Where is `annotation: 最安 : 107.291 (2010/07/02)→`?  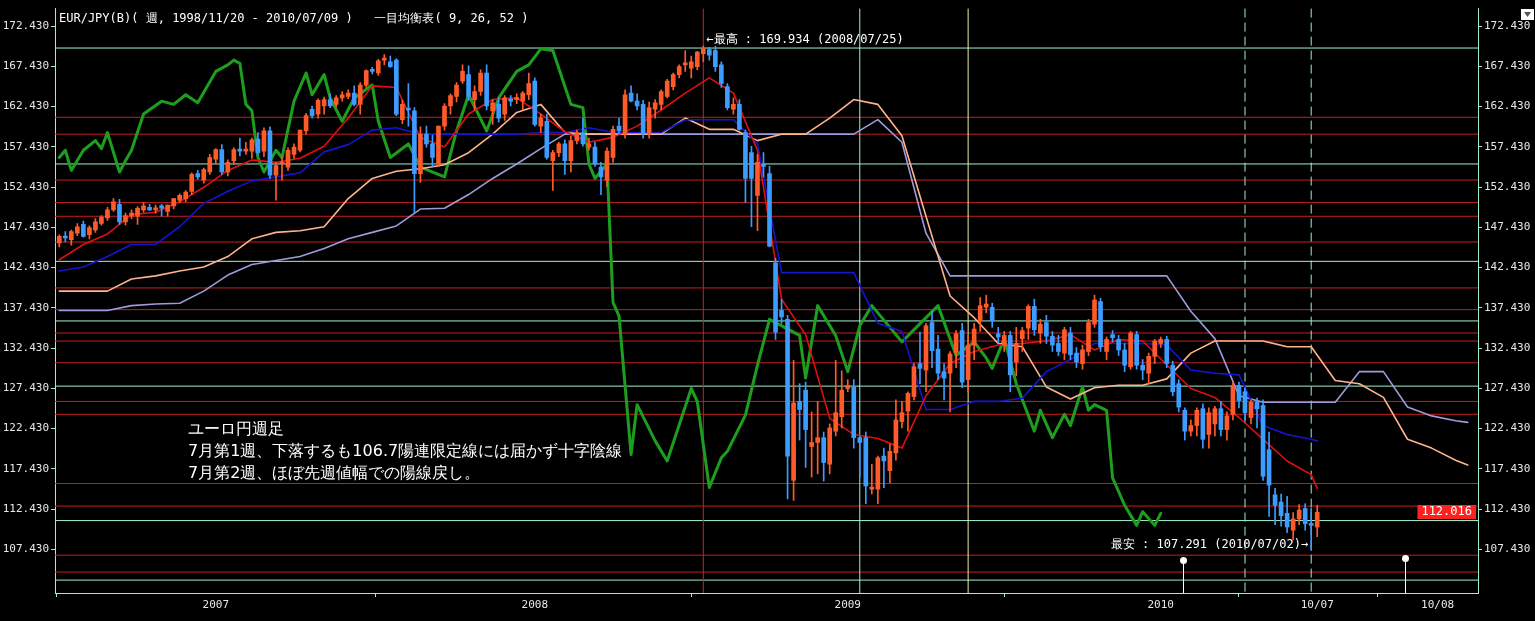 annotation: 最安 : 107.291 (2010/07/02)→ is located at coordinates (1209, 543).